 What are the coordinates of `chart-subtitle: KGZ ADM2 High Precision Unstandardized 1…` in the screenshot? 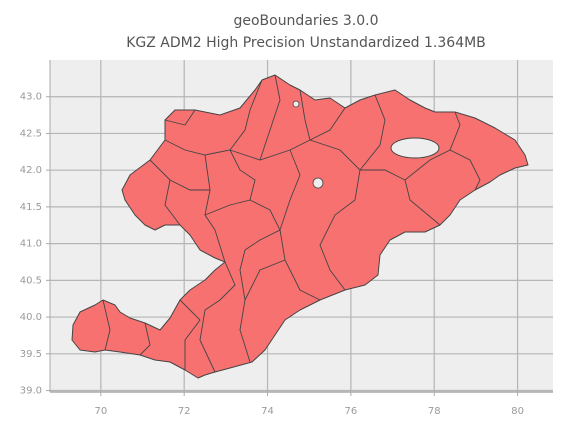 It's located at (306, 43).